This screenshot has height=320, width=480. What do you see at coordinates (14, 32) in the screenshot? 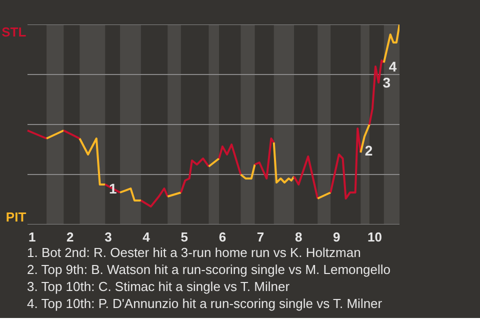
I see `text: STL` at bounding box center [14, 32].